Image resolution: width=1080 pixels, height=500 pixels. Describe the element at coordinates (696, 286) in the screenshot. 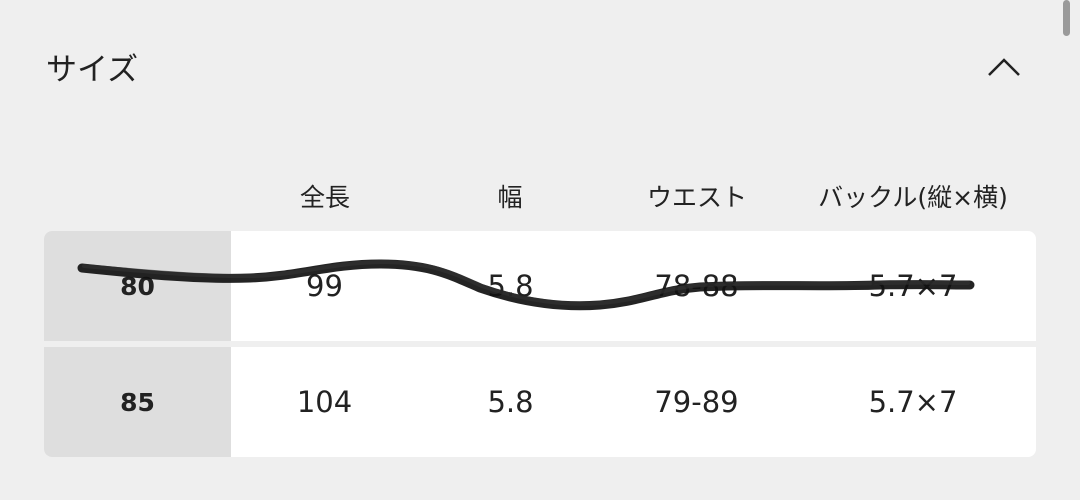

I see `cell-waist: 78-88` at that location.